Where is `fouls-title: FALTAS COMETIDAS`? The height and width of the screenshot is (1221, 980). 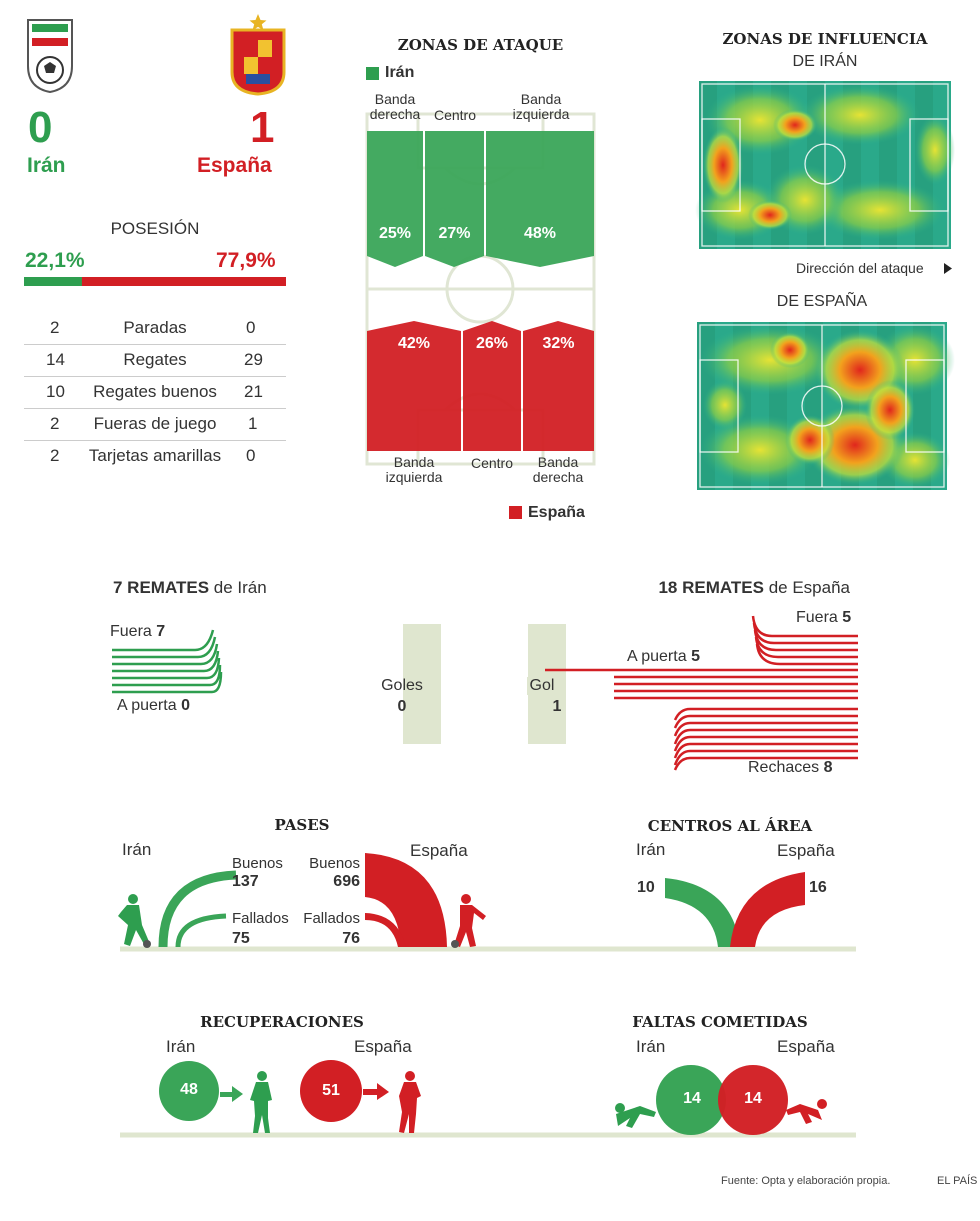 fouls-title: FALTAS COMETIDAS is located at coordinates (720, 1022).